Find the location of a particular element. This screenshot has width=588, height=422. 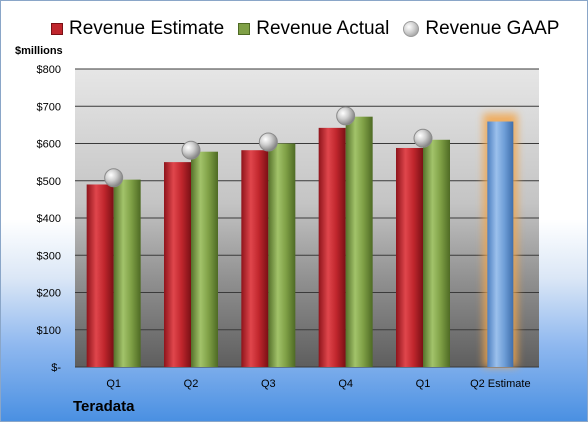

legend-label-gaap: Revenue GAAP is located at coordinates (492, 28).